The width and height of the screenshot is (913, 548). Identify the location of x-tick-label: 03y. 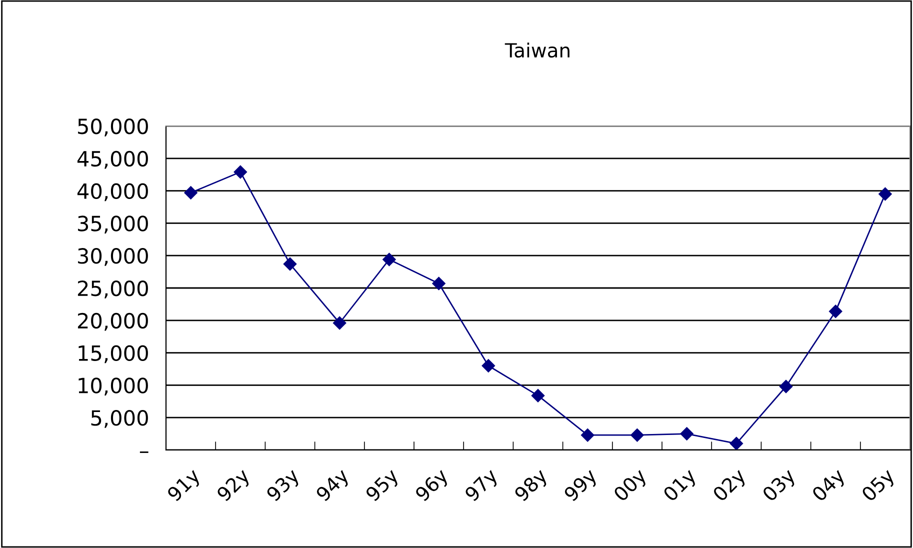
(780, 486).